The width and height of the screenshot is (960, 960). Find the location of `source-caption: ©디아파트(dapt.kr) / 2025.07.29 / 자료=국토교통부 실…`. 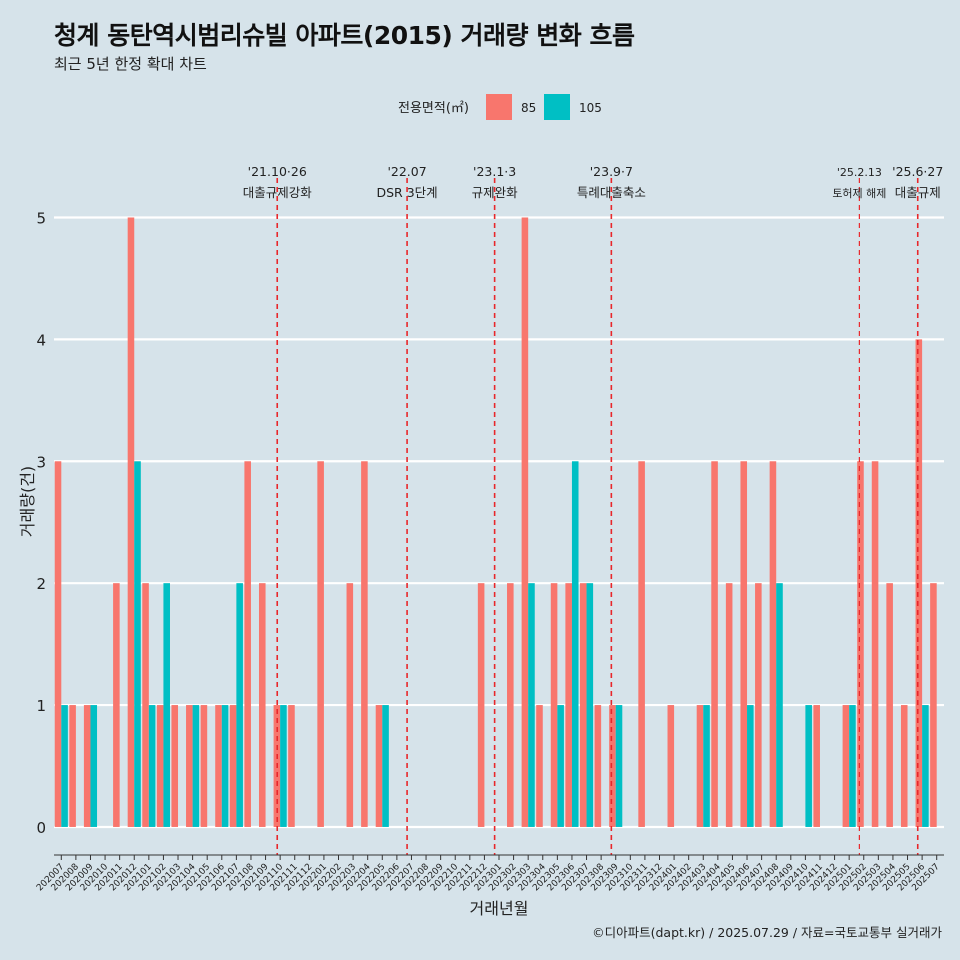

source-caption: ©디아파트(dapt.kr) / 2025.07.29 / 자료=국토교통부 실… is located at coordinates (767, 932).